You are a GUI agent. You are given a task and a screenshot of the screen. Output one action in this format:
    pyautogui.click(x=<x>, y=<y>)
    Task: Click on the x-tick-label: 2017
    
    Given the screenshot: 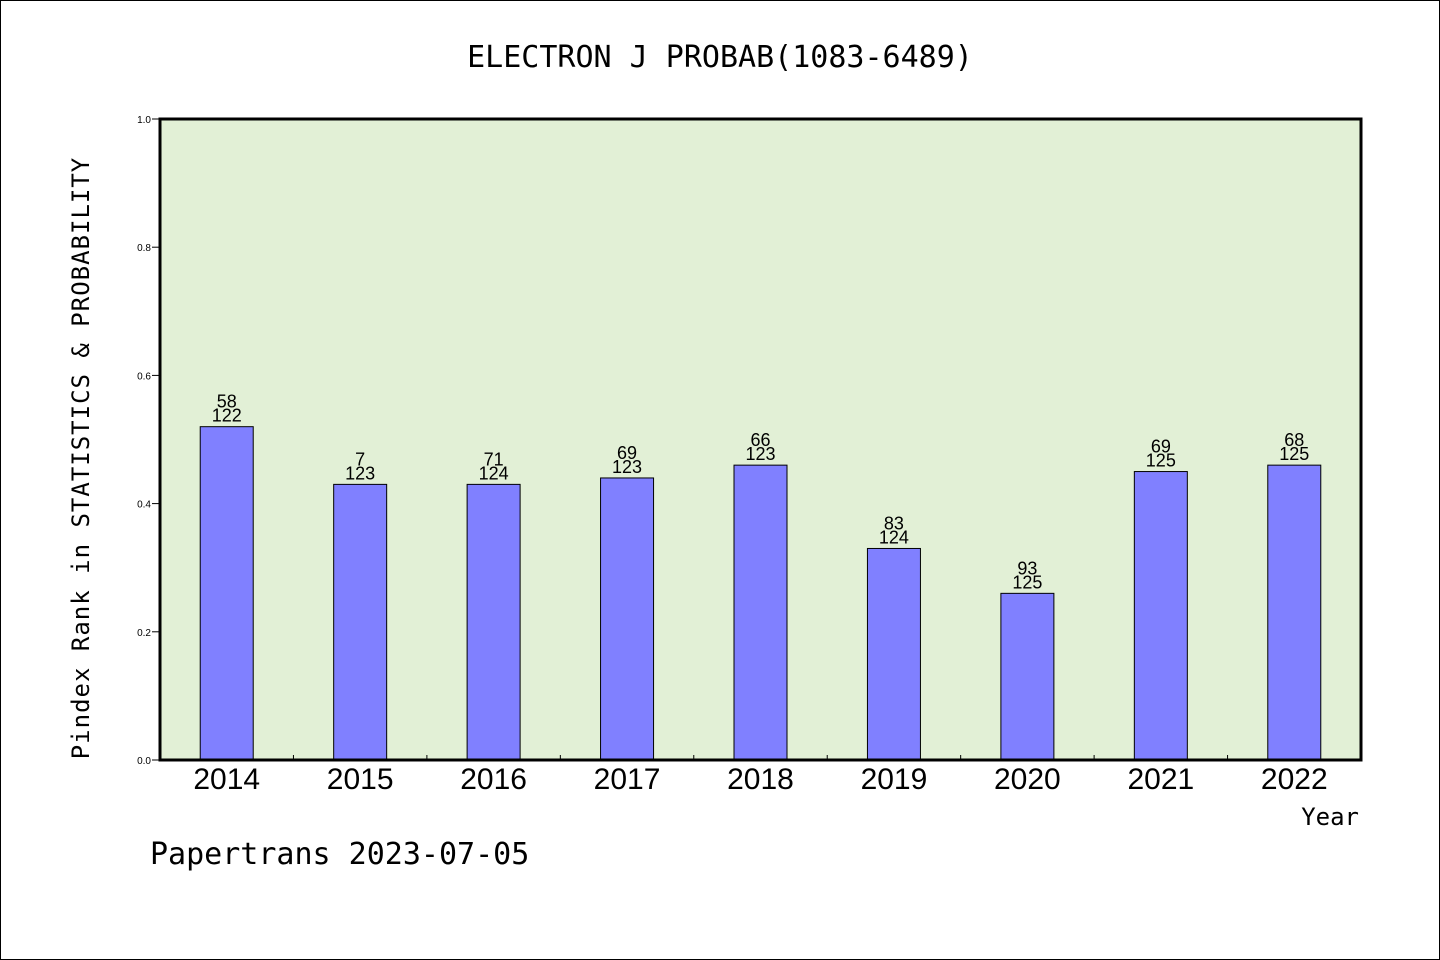 What is the action you would take?
    pyautogui.click(x=627, y=779)
    